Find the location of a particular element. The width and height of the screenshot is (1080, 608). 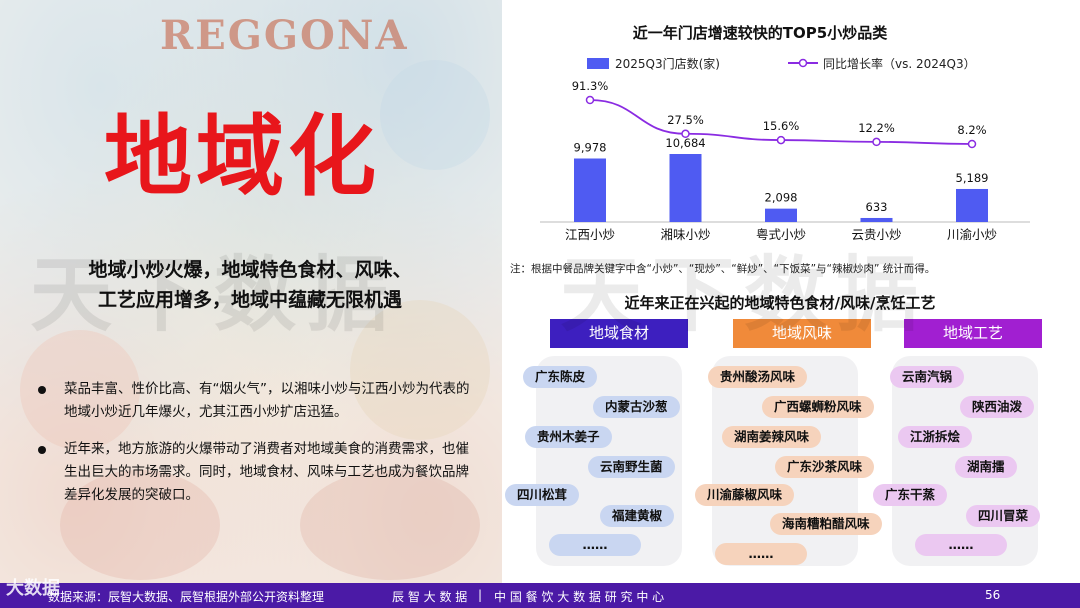

ingredient-pill: 贵州木姜子 is located at coordinates (568, 437).